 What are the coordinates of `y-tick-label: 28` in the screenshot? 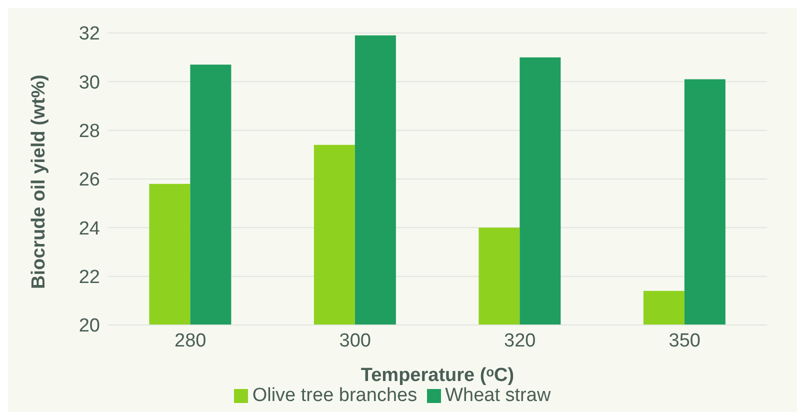 It's located at (89, 131).